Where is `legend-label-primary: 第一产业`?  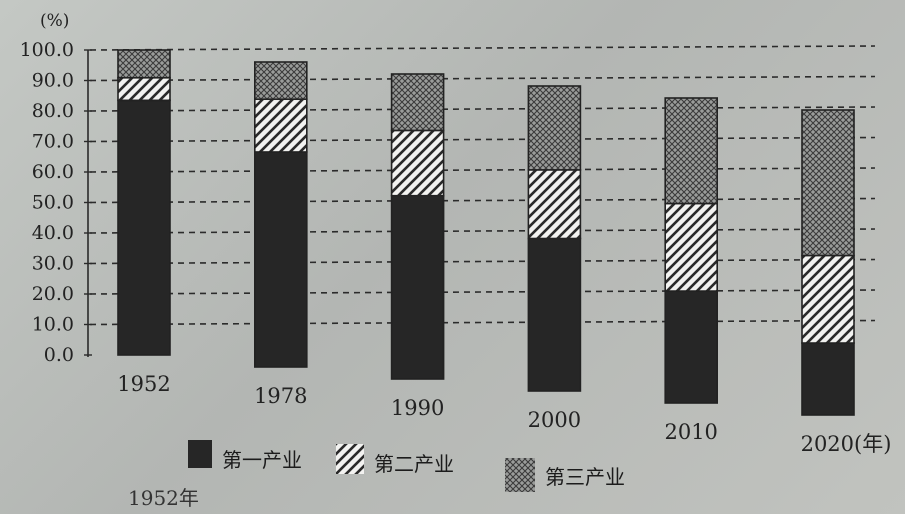 legend-label-primary: 第一产业 is located at coordinates (262, 460).